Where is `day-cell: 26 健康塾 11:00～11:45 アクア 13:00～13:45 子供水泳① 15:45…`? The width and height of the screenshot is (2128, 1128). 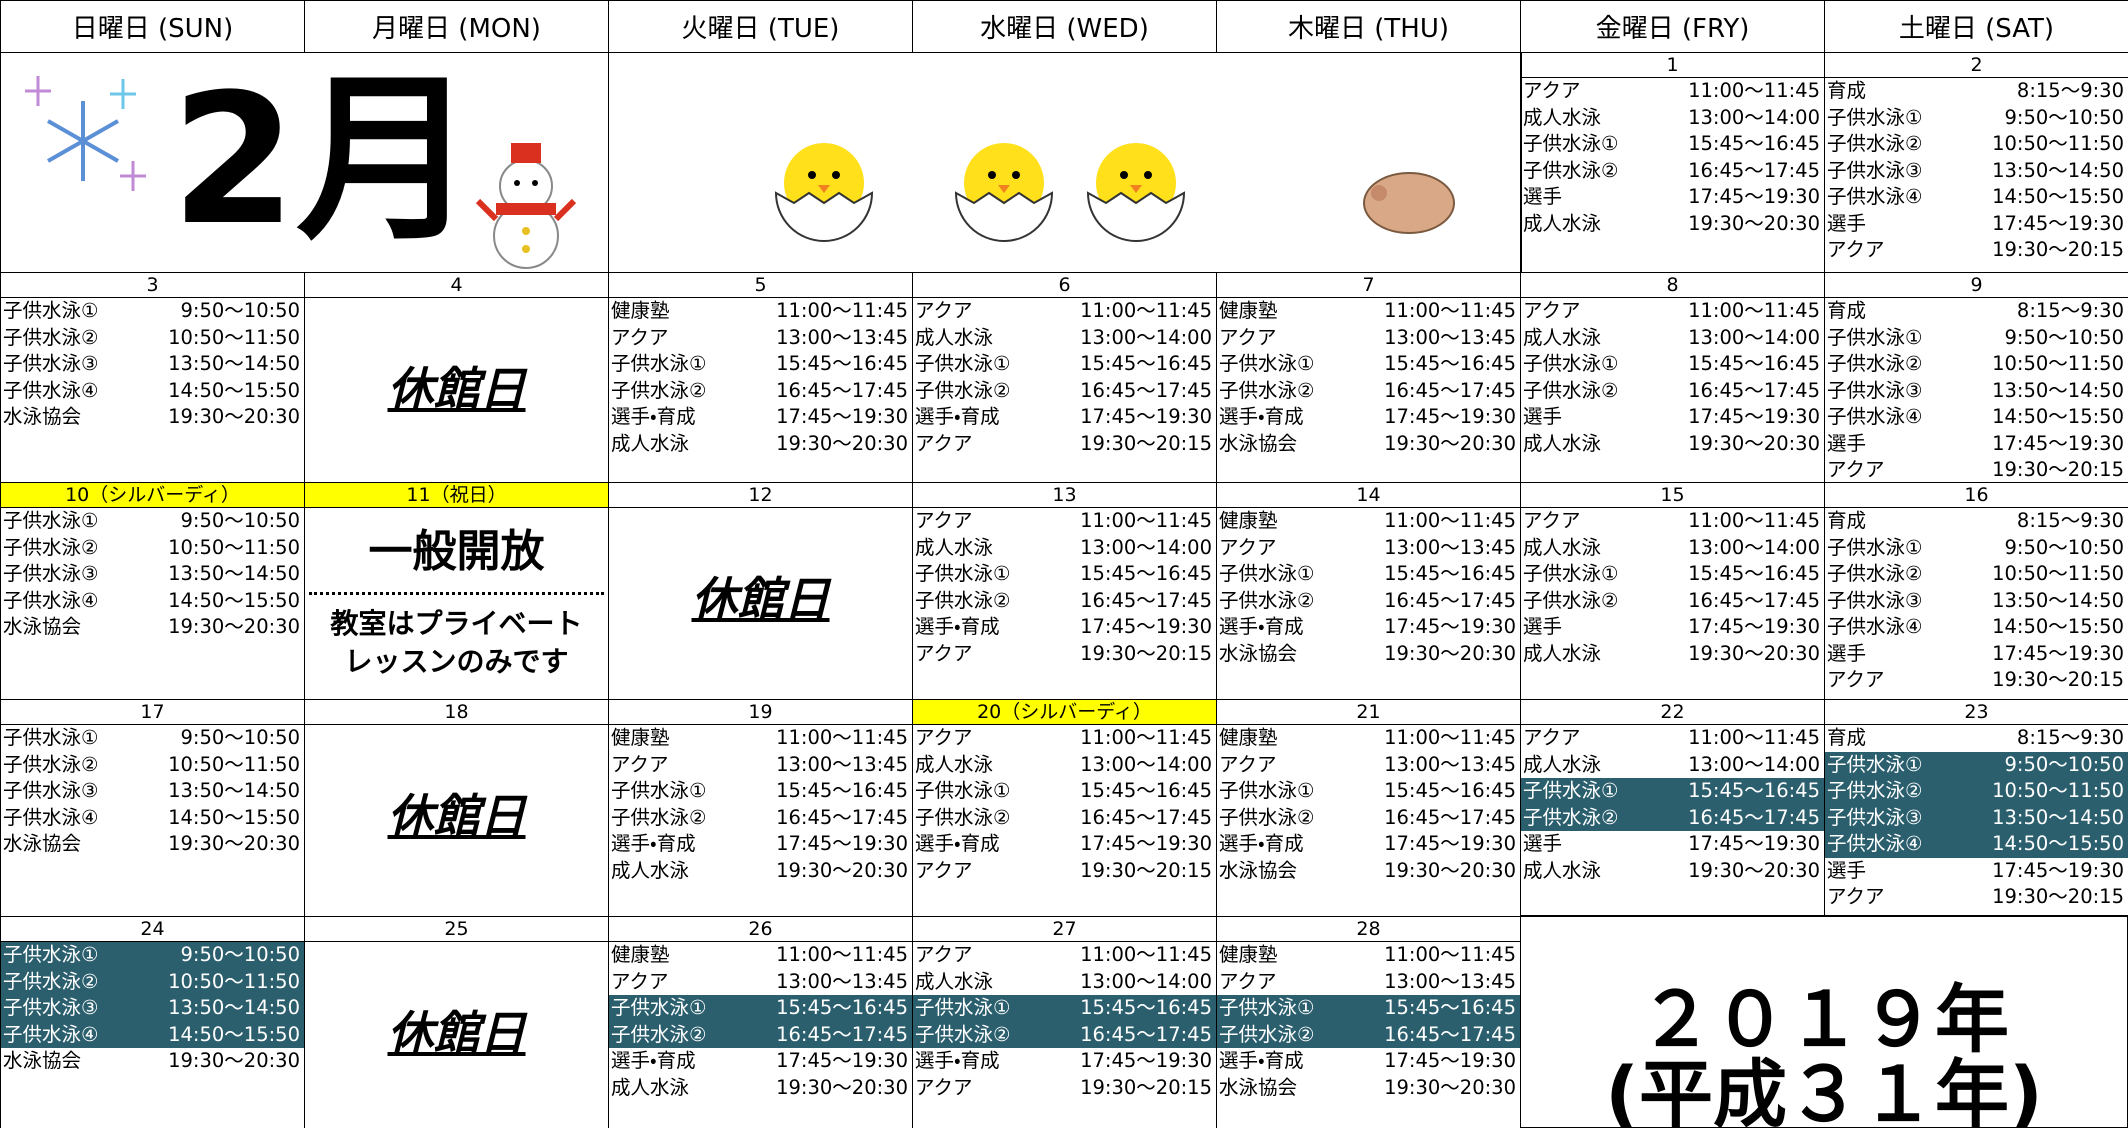 day-cell: 26 健康塾 11:00～11:45 アクア 13:00～13:45 子供水泳① 15:45… is located at coordinates (760, 1022).